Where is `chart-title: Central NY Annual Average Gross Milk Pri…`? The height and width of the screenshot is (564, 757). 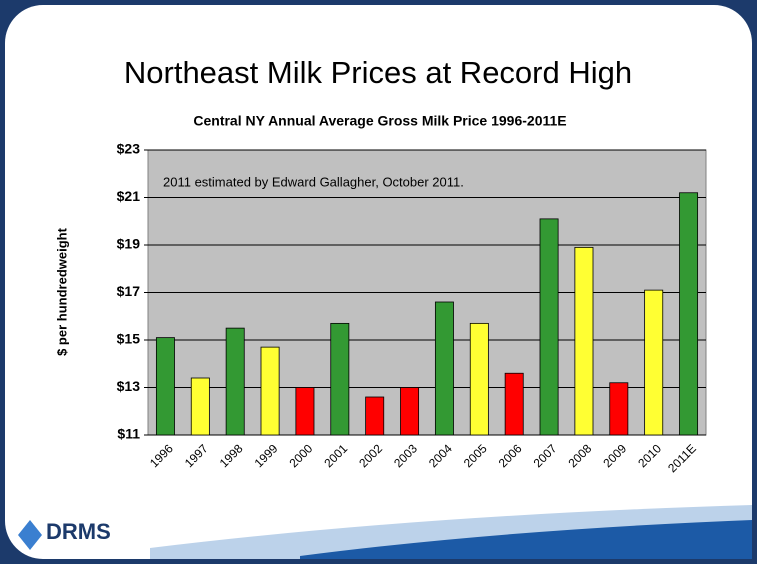
chart-title: Central NY Annual Average Gross Milk Pri… is located at coordinates (379, 121).